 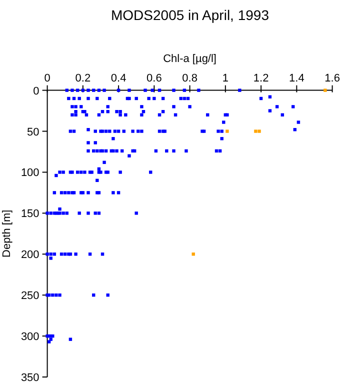 What do you see at coordinates (190, 78) in the screenshot?
I see `x-tick-label: 0.8` at bounding box center [190, 78].